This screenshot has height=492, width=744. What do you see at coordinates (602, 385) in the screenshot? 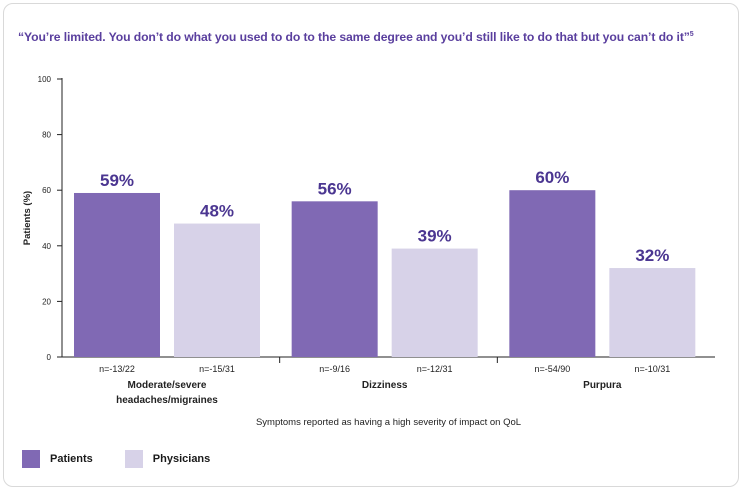
I see `category-label: Purpura` at bounding box center [602, 385].